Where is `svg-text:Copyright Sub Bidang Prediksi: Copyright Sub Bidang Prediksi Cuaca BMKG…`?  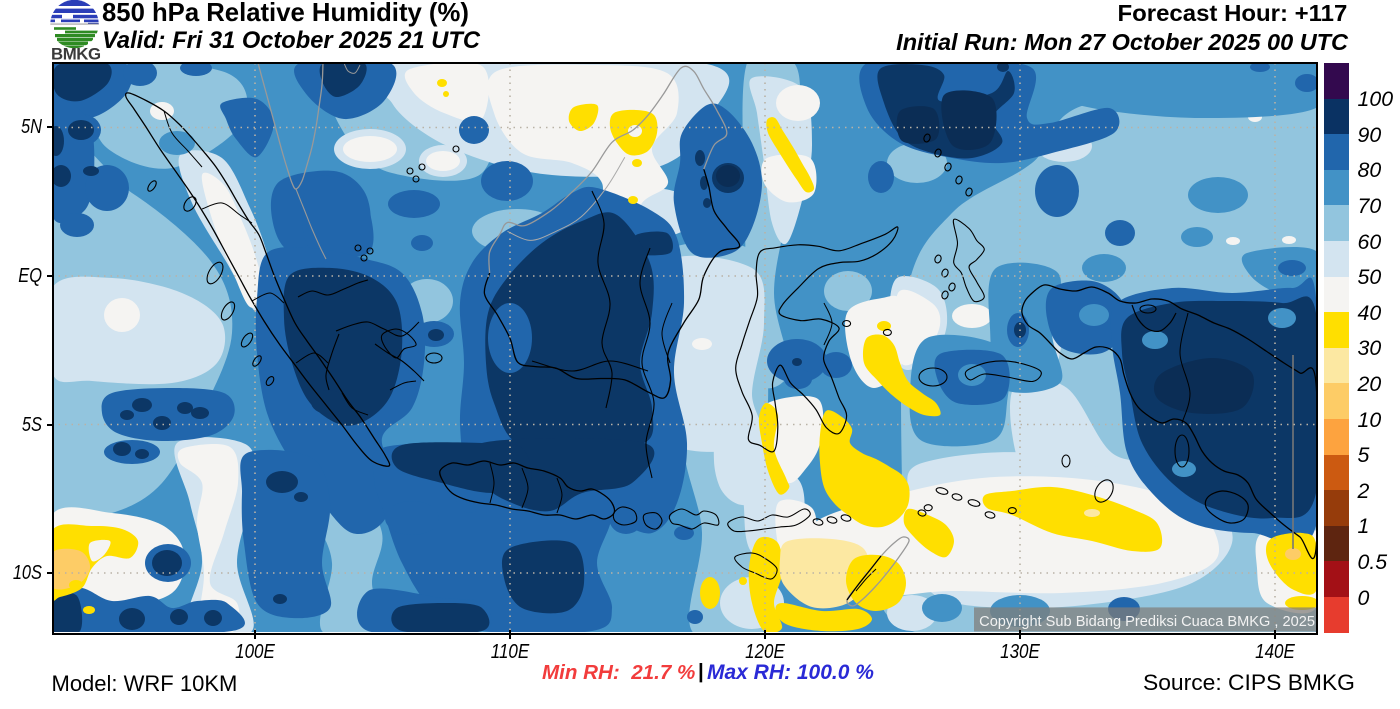
svg-text:Copyright Sub Bidang Prediksi: Copyright Sub Bidang Prediksi Cuaca BMKG… is located at coordinates (1147, 622).